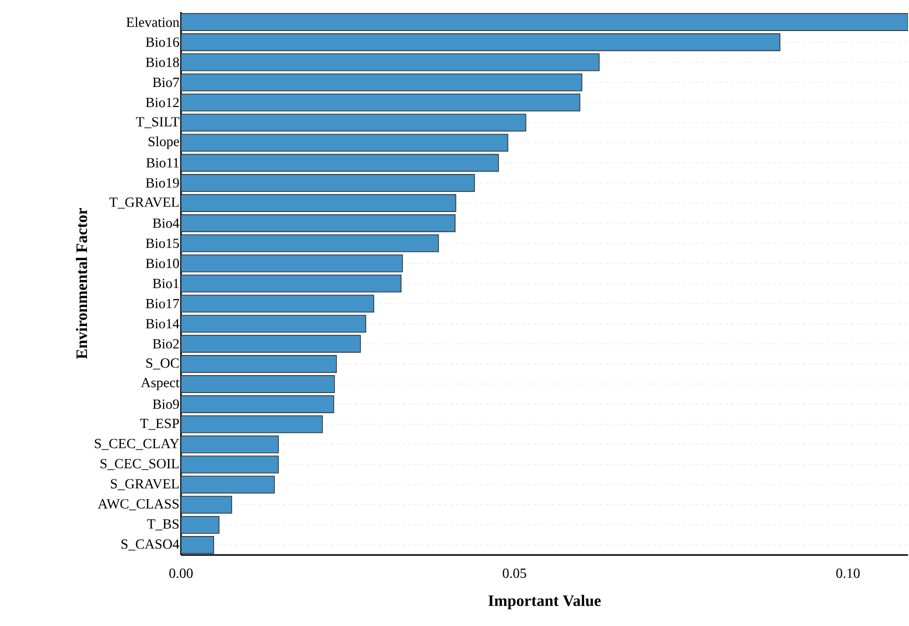 The height and width of the screenshot is (626, 909). What do you see at coordinates (151, 544) in the screenshot?
I see `y-tick-label: S_CASO4` at bounding box center [151, 544].